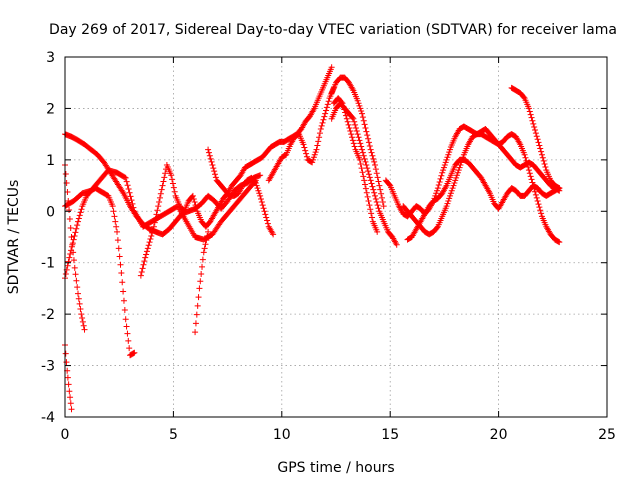  I want to click on y-tick-label: -2, so click(48, 315).